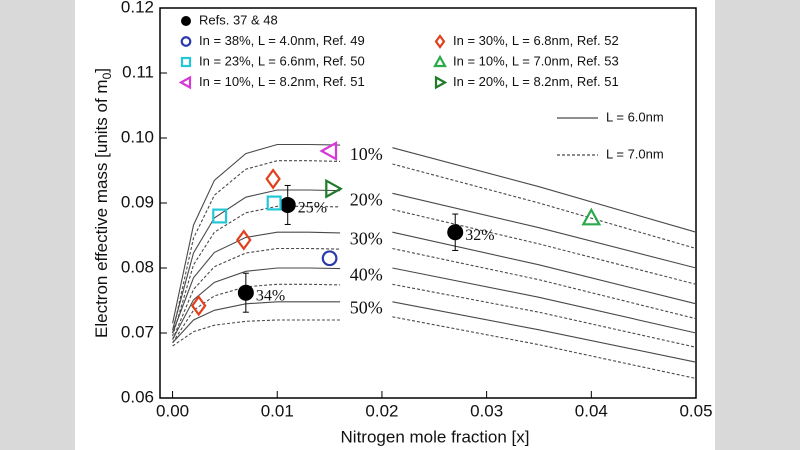  Describe the element at coordinates (312, 208) in the screenshot. I see `point-label: 25%` at that location.